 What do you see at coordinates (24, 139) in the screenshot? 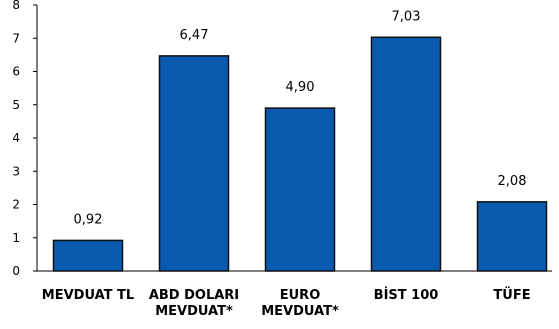
I see `y-axis-ticks: 0 1 2 3 4 5 6 7 8` at bounding box center [24, 139].